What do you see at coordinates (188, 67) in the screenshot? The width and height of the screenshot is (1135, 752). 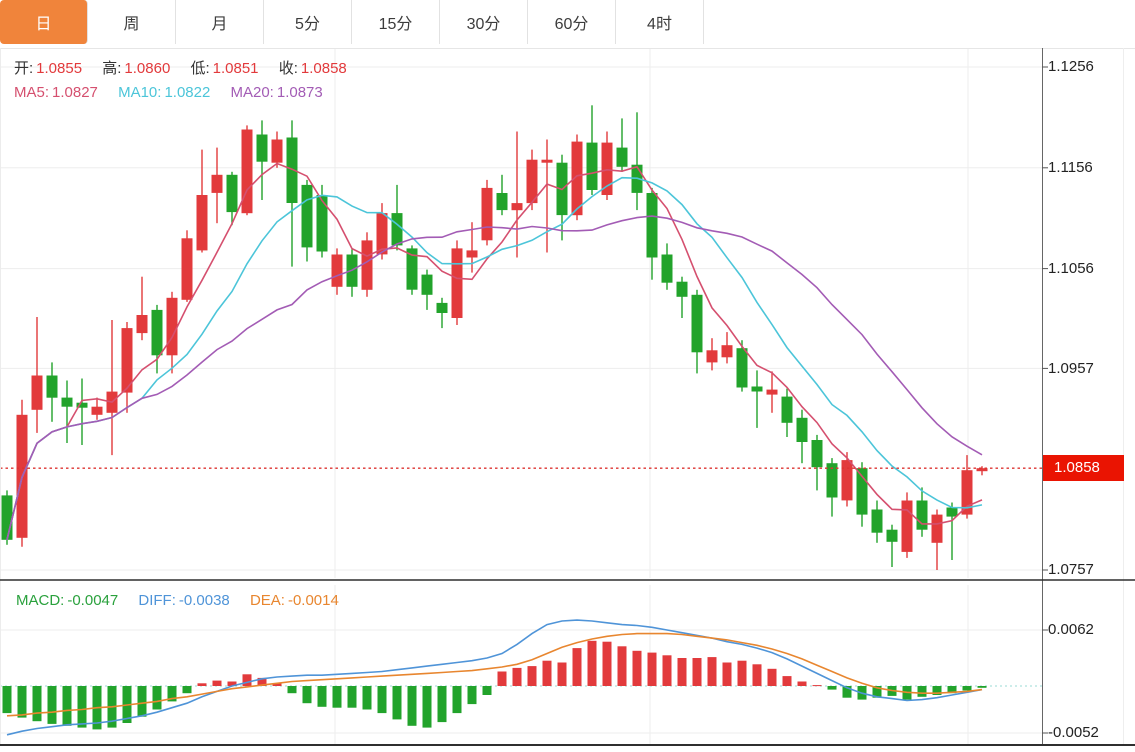 I see `ohlc-readout: 开: 1.0855 高: 1.0860 低: 1.0851 收: 1.0858` at bounding box center [188, 67].